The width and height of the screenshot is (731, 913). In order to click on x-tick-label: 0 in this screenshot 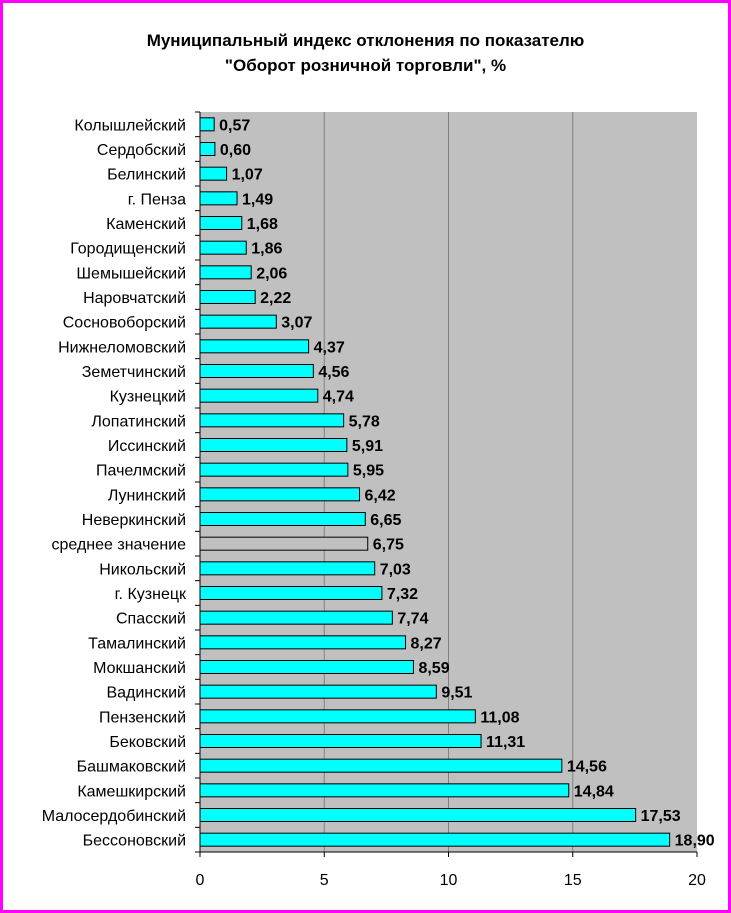, I will do `click(200, 880)`.